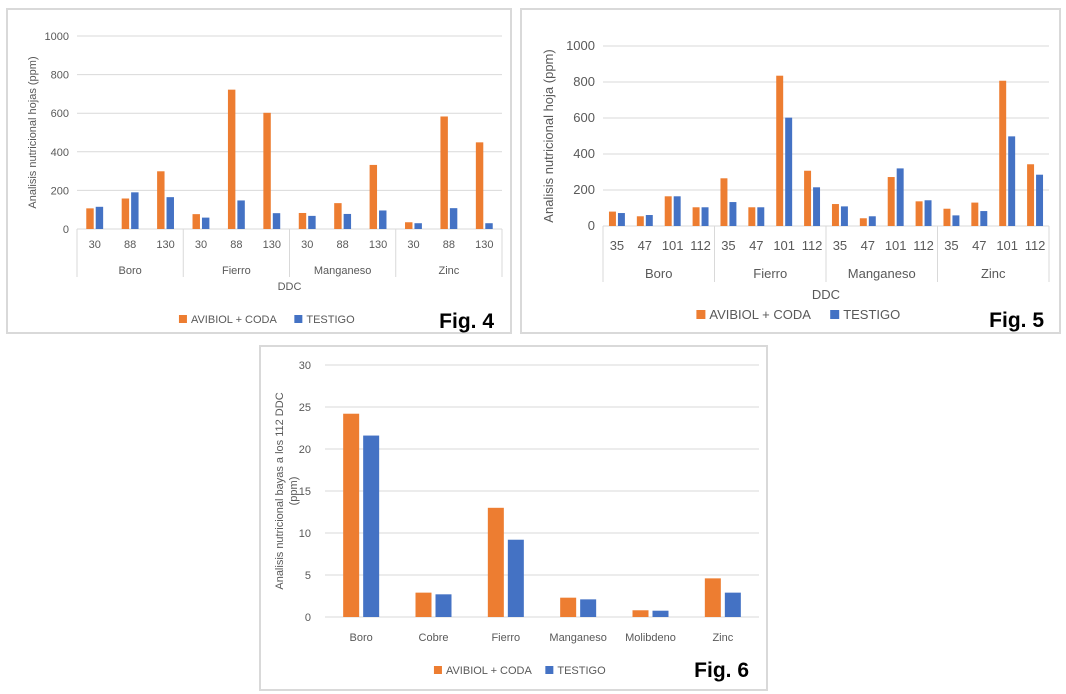 The image size is (1066, 694). What do you see at coordinates (130, 271) in the screenshot?
I see `group-label: Boro` at bounding box center [130, 271].